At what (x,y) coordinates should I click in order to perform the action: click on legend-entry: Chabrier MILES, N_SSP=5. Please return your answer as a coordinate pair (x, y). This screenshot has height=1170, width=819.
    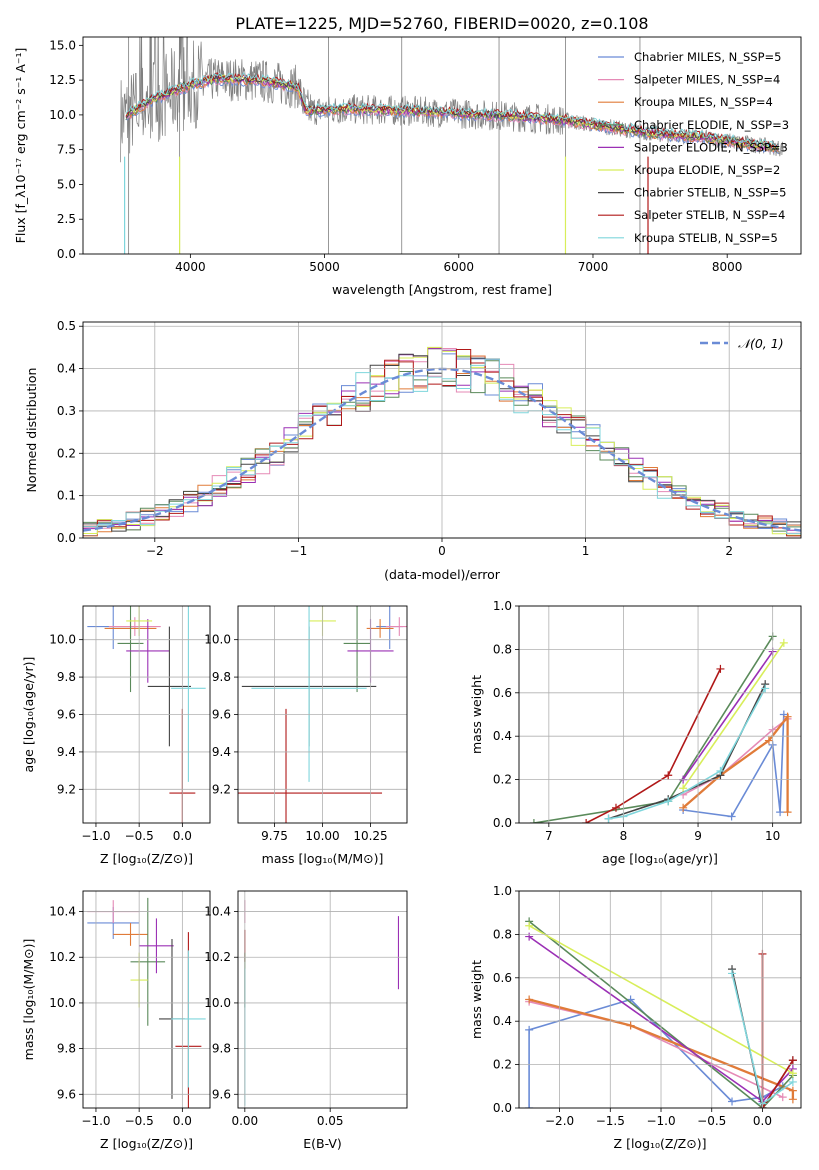
    Looking at the image, I should click on (707, 57).